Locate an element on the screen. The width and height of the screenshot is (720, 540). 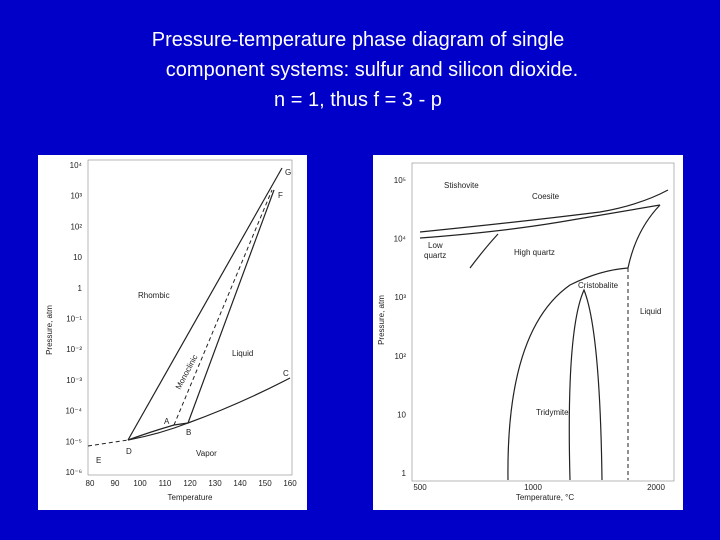
x-tick-label: 150 is located at coordinates (265, 483).